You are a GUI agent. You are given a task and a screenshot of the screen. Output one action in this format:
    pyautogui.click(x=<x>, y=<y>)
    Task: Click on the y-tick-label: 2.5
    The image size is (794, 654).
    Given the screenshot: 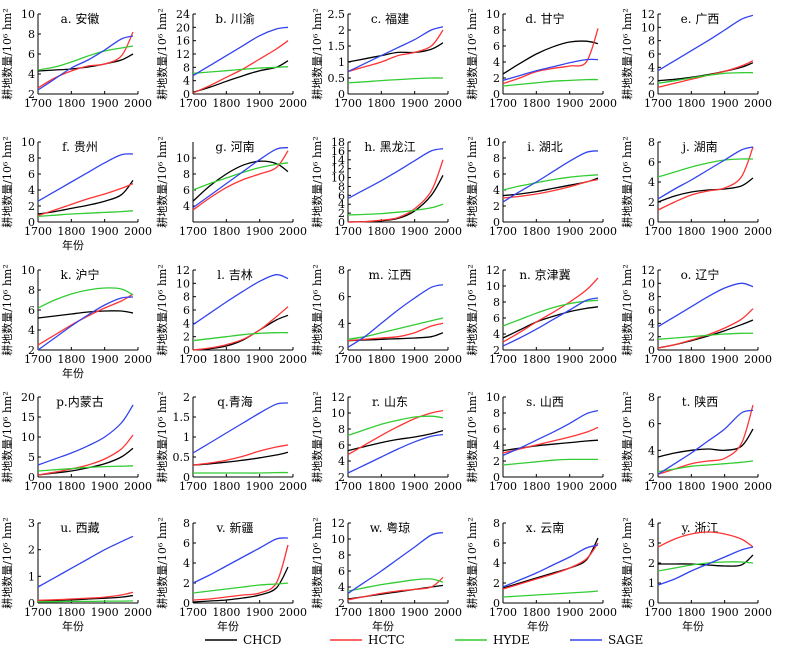 What is the action you would take?
    pyautogui.click(x=337, y=14)
    